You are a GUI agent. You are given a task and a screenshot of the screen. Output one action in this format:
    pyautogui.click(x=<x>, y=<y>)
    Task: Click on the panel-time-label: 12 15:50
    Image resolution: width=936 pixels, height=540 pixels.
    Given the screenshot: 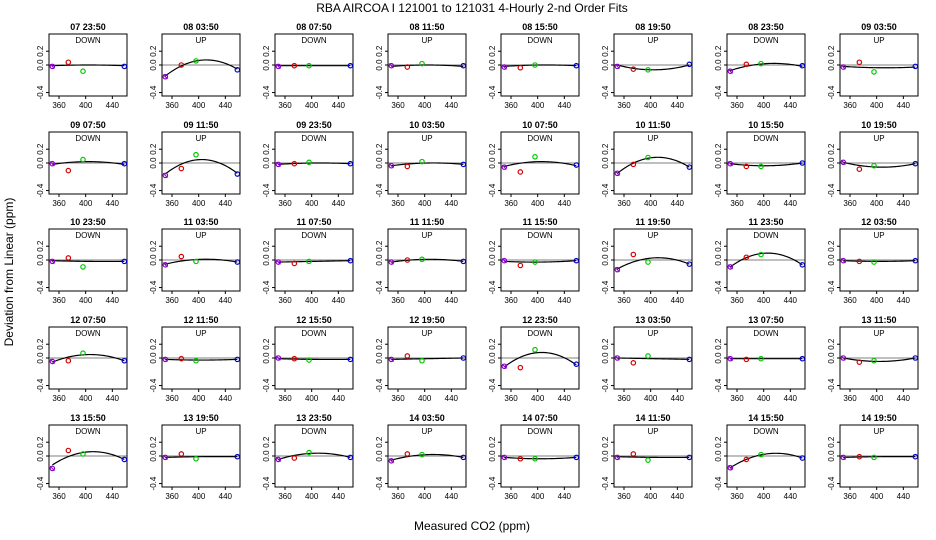 What is the action you would take?
    pyautogui.click(x=314, y=320)
    